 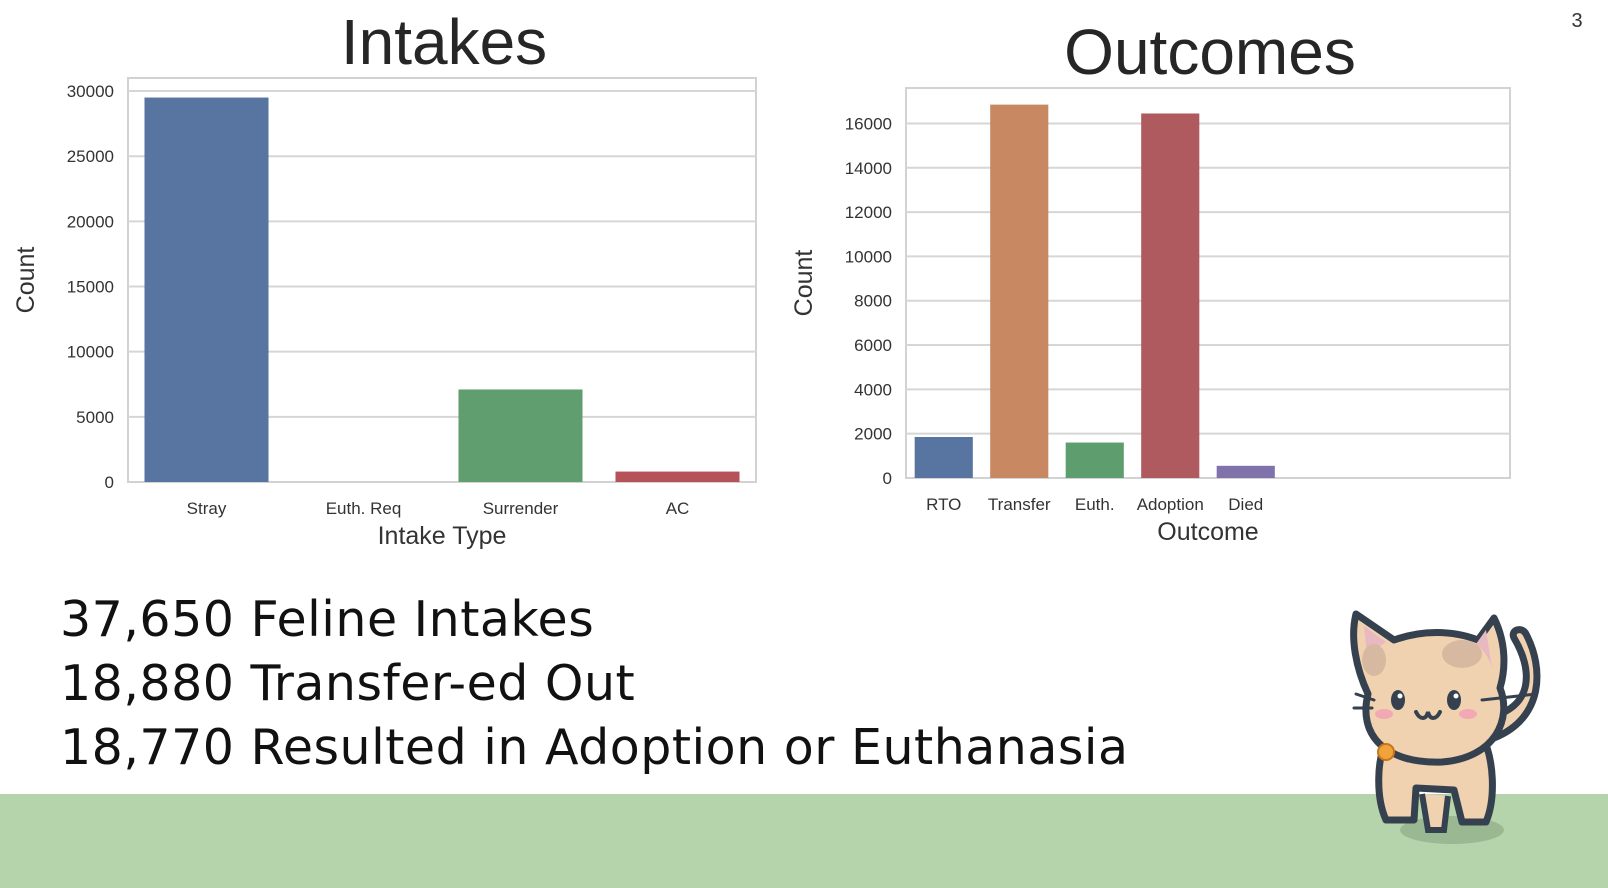 What do you see at coordinates (520, 435) in the screenshot?
I see `bar-surrender` at bounding box center [520, 435].